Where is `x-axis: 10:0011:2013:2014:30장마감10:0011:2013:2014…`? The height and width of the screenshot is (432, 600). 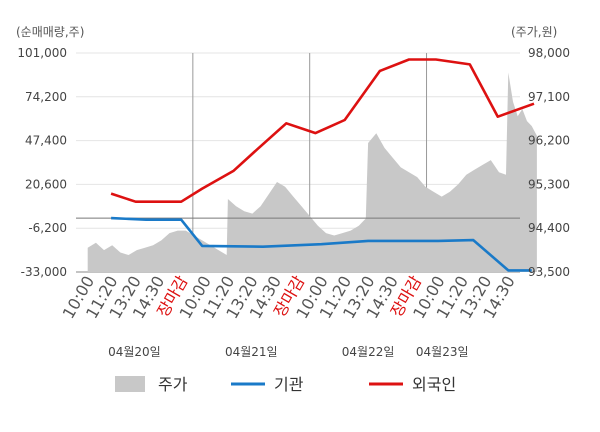 x-axis: 10:0011:2013:2014:30장마감10:0011:2013:2014… is located at coordinates (289, 297).